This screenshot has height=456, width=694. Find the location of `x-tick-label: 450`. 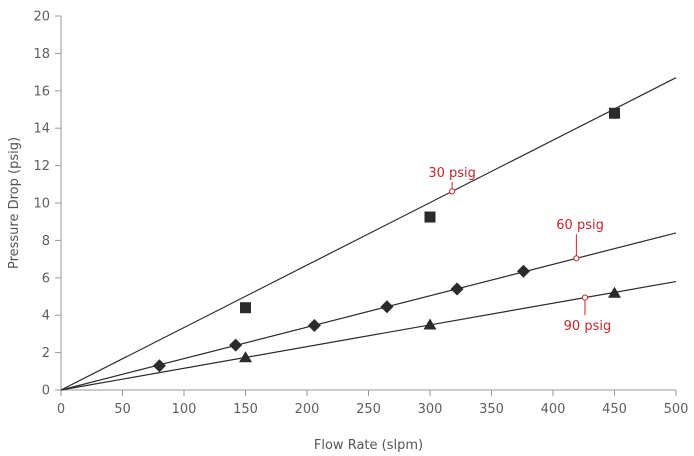

x-tick-label: 450 is located at coordinates (614, 409).